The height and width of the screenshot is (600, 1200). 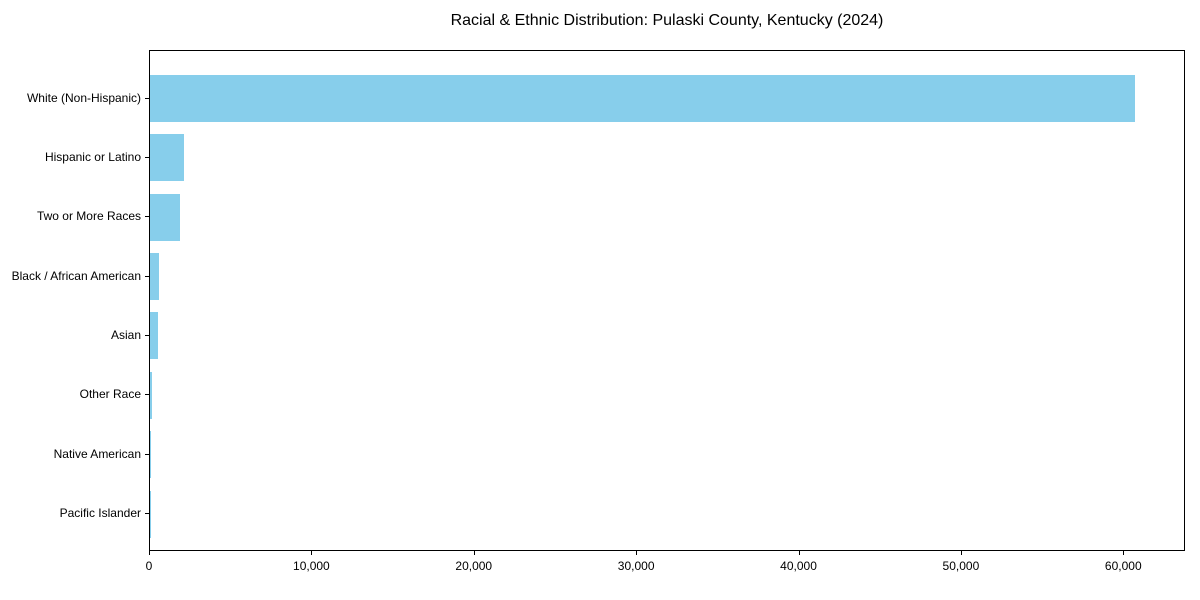 What do you see at coordinates (165, 217) in the screenshot?
I see `bar-two-or-more-races` at bounding box center [165, 217].